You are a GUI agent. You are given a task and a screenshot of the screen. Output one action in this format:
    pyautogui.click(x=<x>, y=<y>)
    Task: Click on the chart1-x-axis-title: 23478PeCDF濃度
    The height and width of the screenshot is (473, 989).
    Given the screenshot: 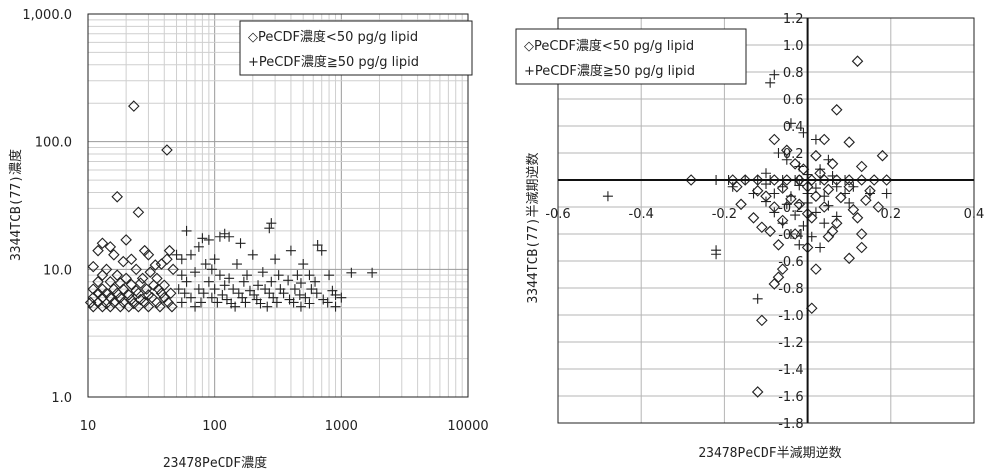 What is the action you would take?
    pyautogui.click(x=215, y=463)
    